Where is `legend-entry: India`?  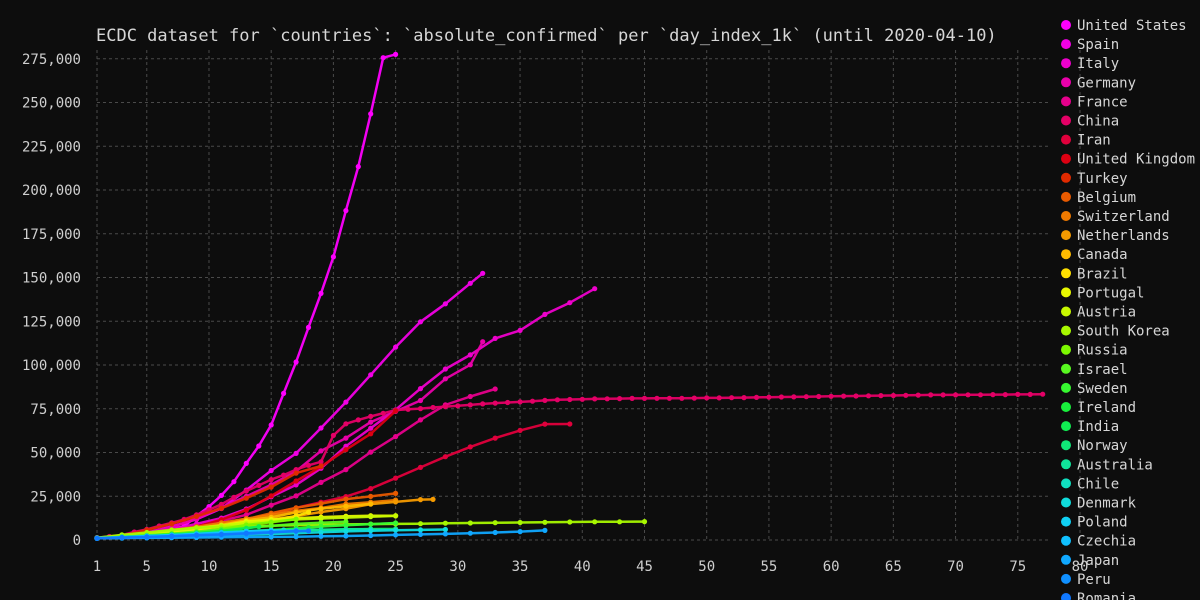 legend-entry: India is located at coordinates (1090, 427).